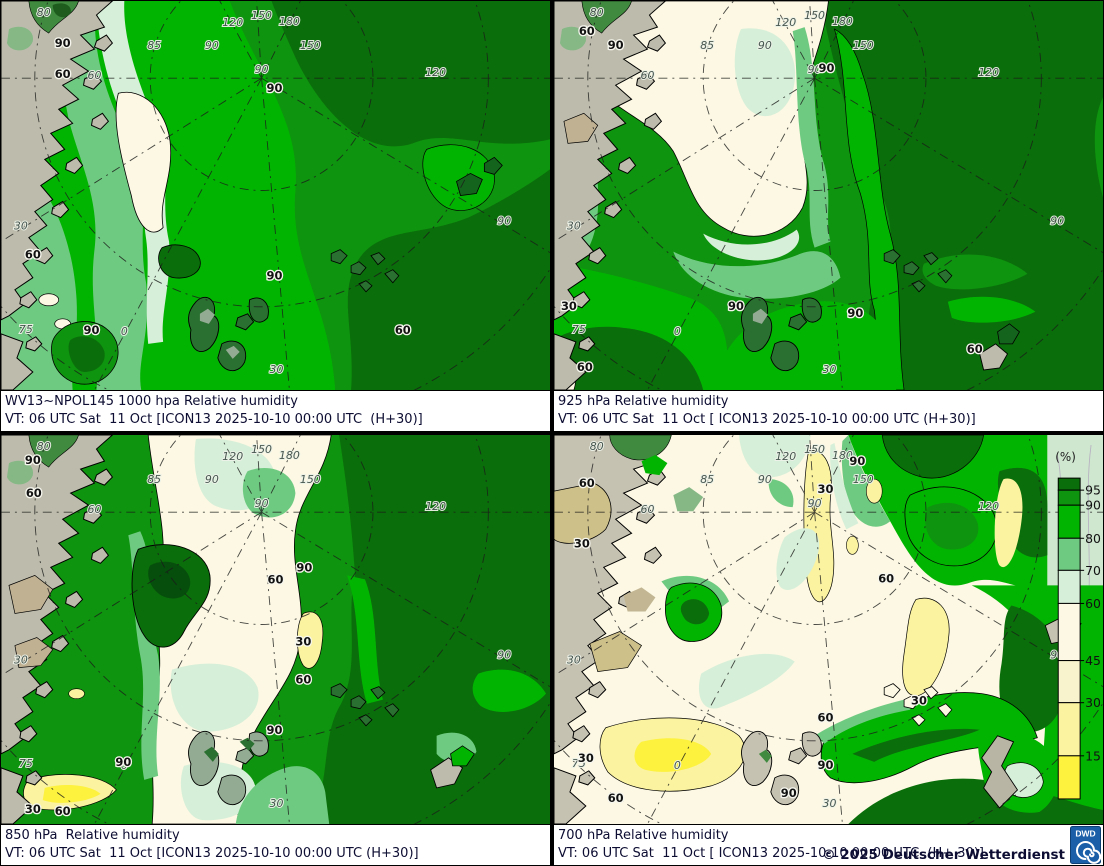 The width and height of the screenshot is (1104, 866). I want to click on dwd-logo-text: DWD, so click(1085, 834).